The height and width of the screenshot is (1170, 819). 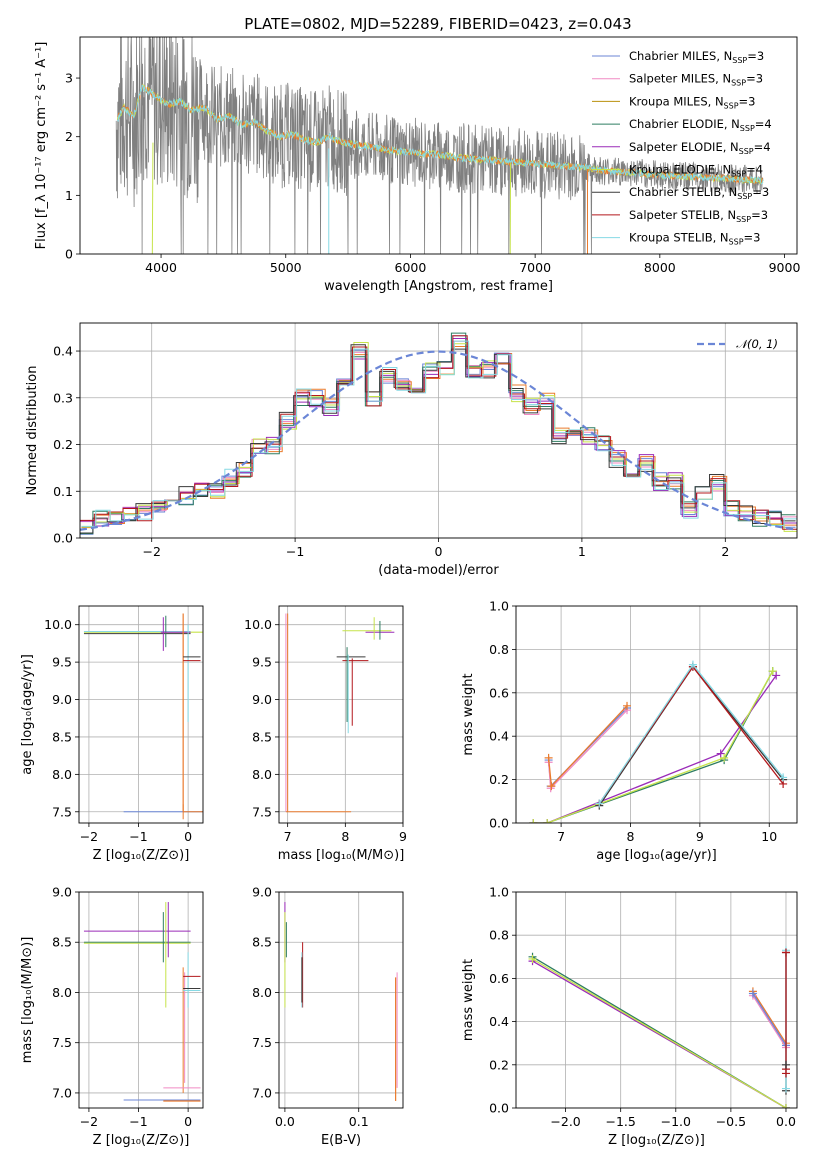 What do you see at coordinates (499, 823) in the screenshot?
I see `y-tick-label: 0.0` at bounding box center [499, 823].